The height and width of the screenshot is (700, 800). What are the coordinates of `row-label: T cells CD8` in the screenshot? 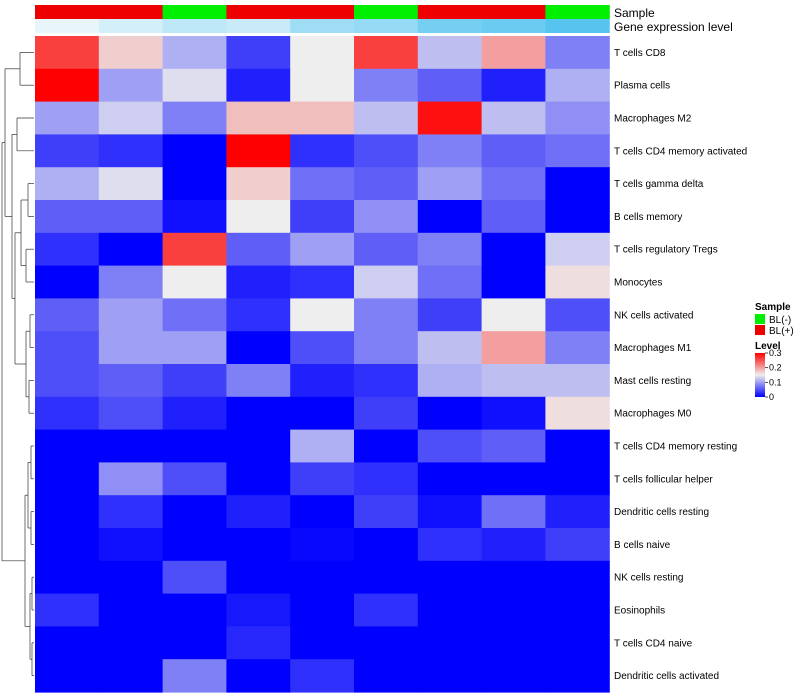 It's located at (640, 53).